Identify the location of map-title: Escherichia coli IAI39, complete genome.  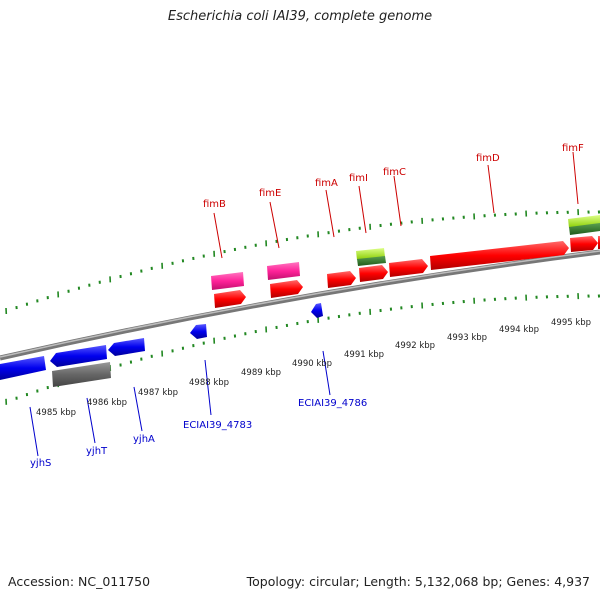
(300, 16).